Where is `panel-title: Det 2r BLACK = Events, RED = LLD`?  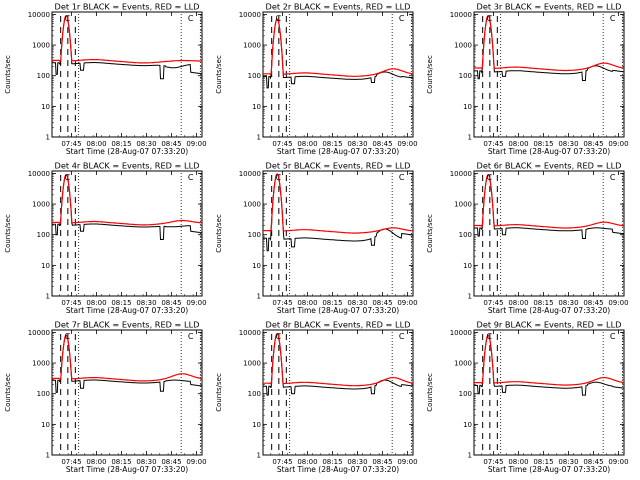
panel-title: Det 2r BLACK = Events, RED = LLD is located at coordinates (338, 7).